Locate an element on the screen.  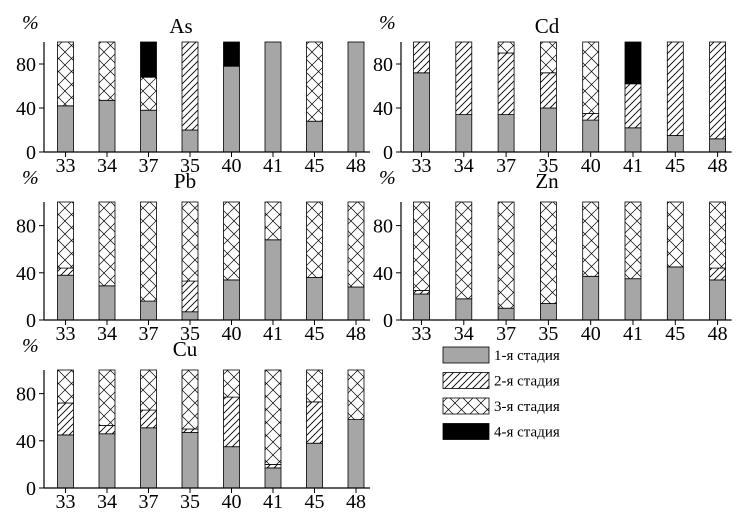
bar-segment-as-40-stage4 is located at coordinates (231, 54).